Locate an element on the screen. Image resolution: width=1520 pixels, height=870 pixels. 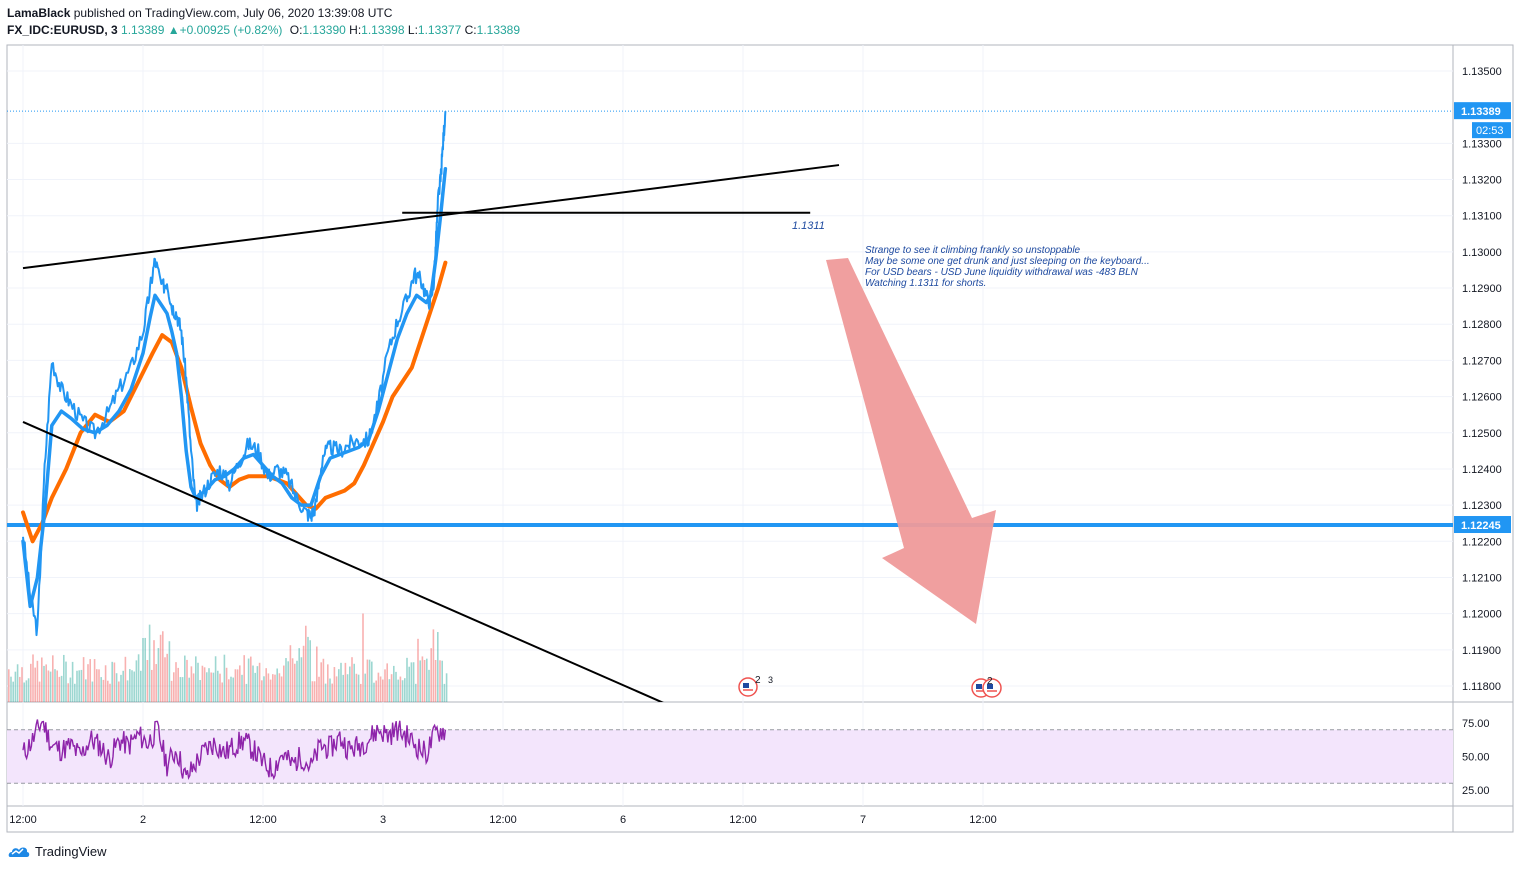
price-axis-tick: 1.12800 is located at coordinates (1482, 325).